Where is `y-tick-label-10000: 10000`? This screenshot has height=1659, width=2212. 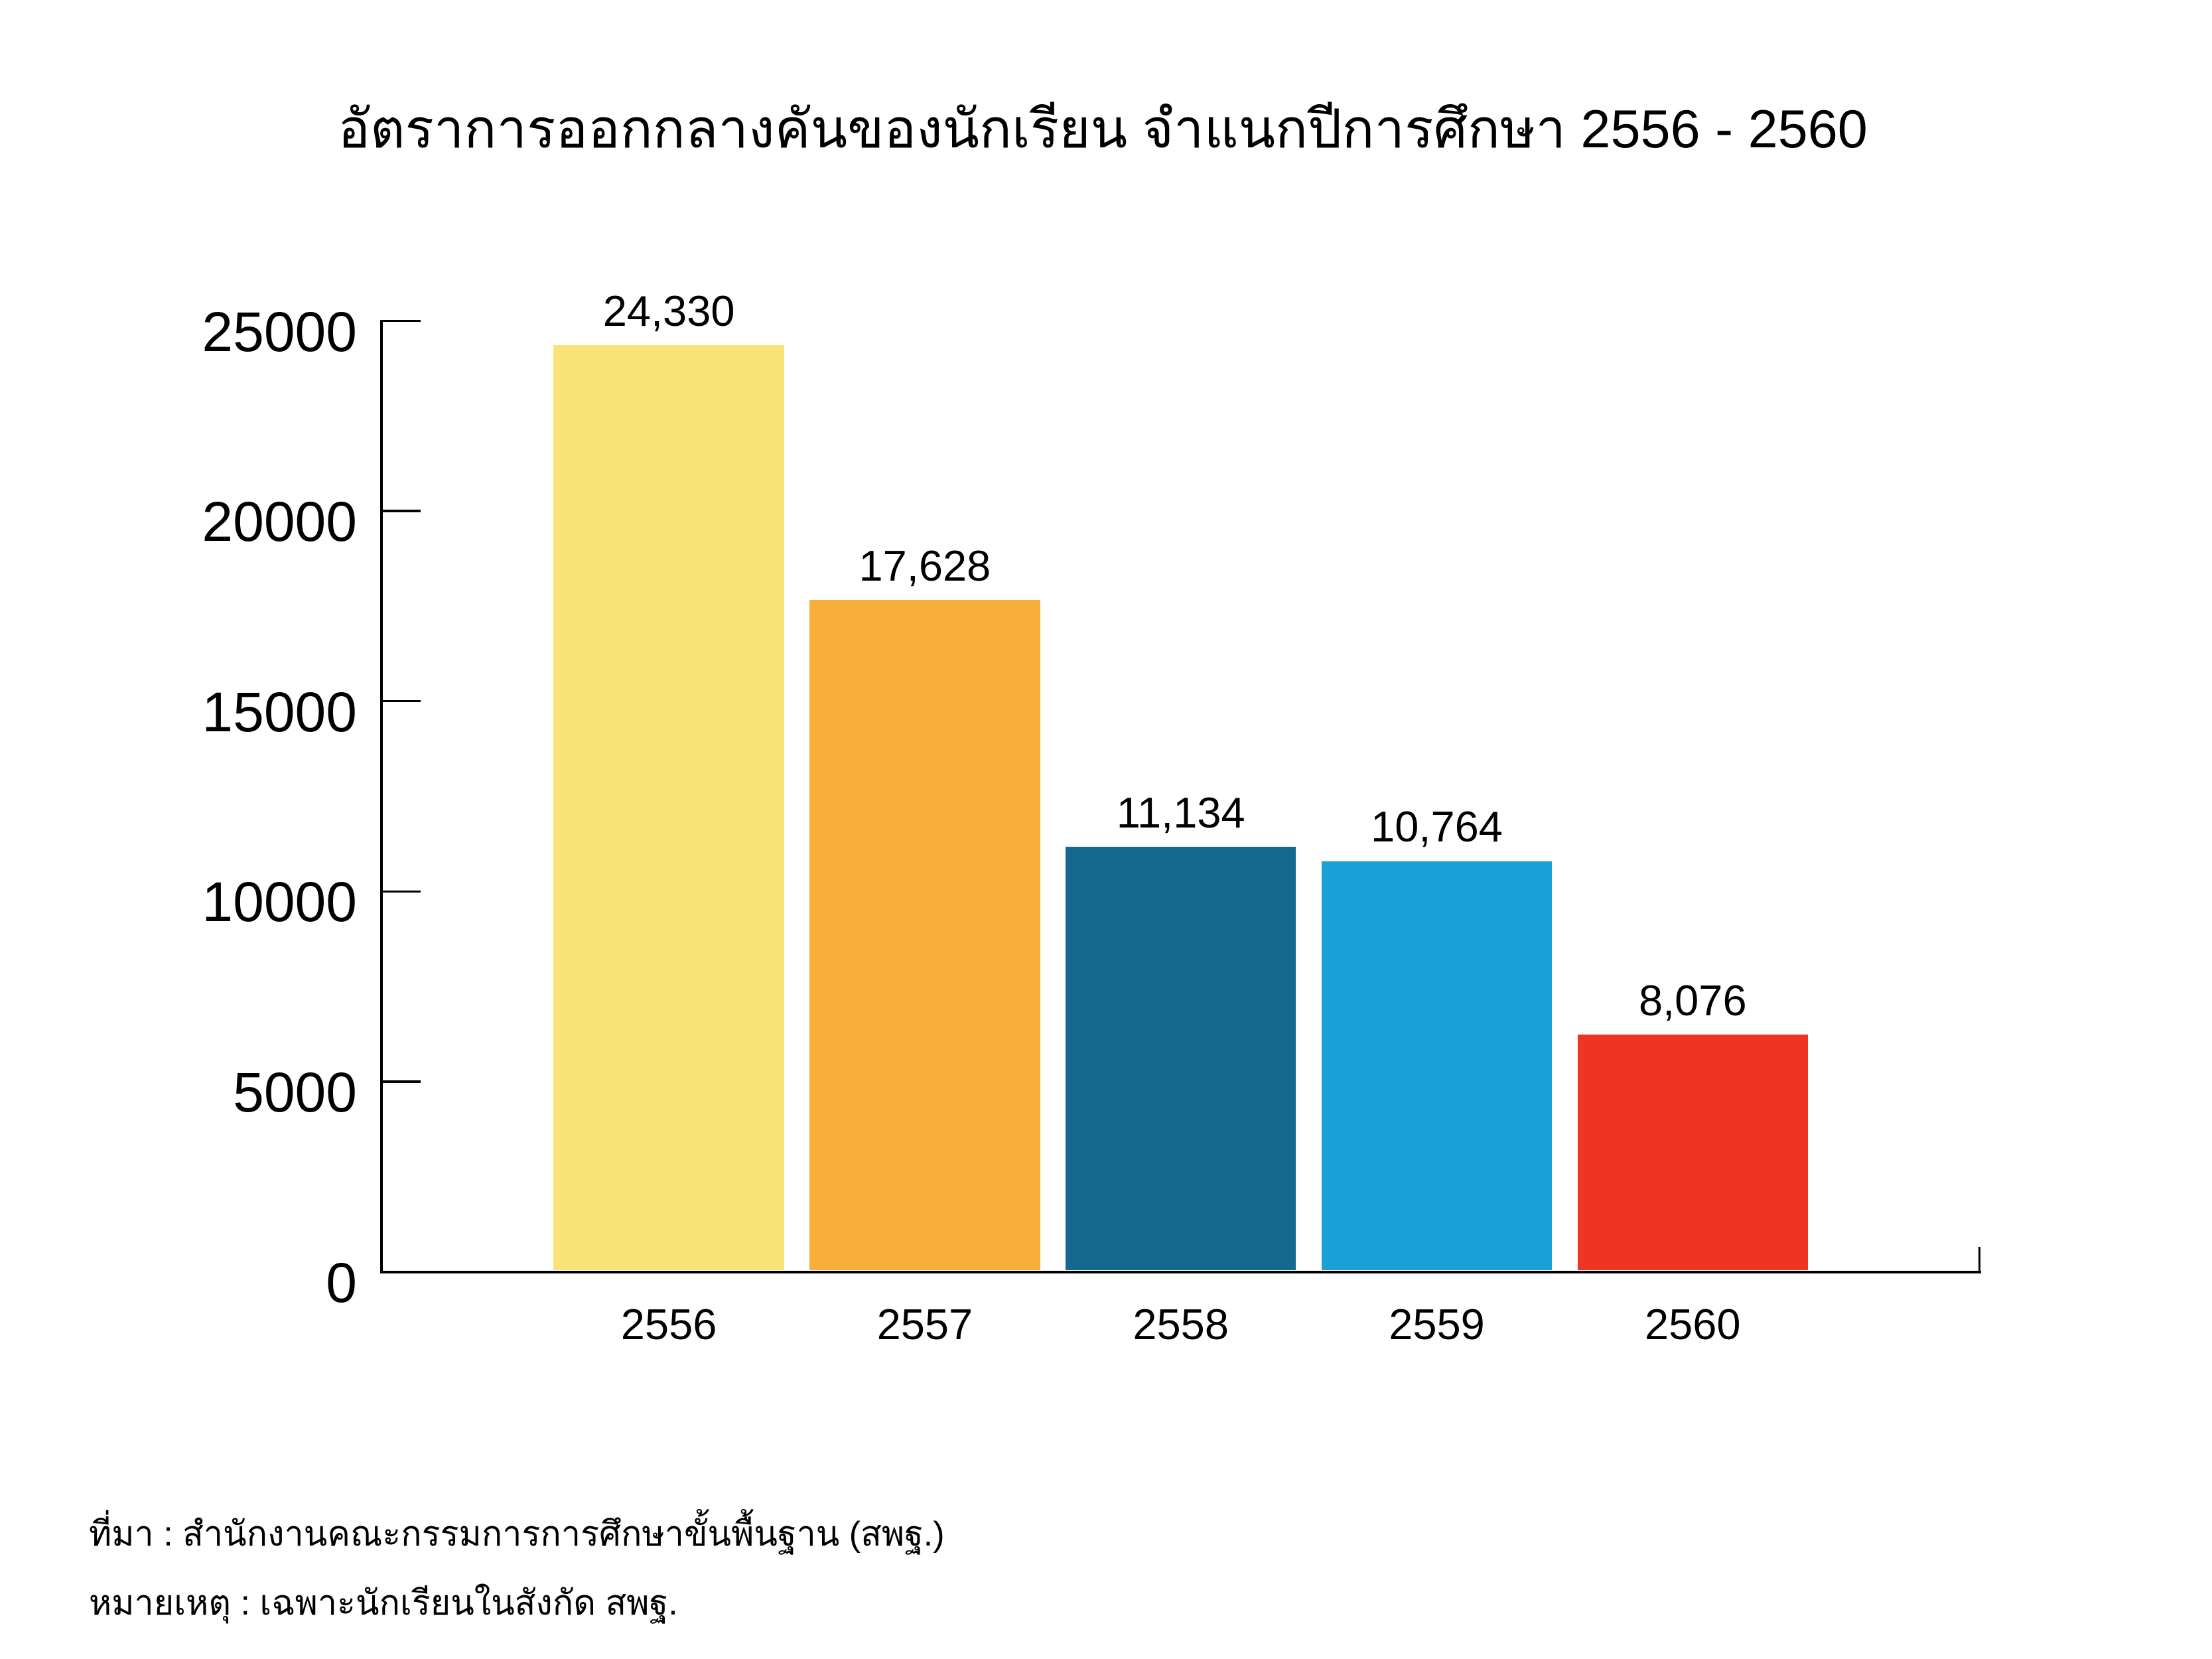
y-tick-label-10000: 10000 is located at coordinates (279, 902).